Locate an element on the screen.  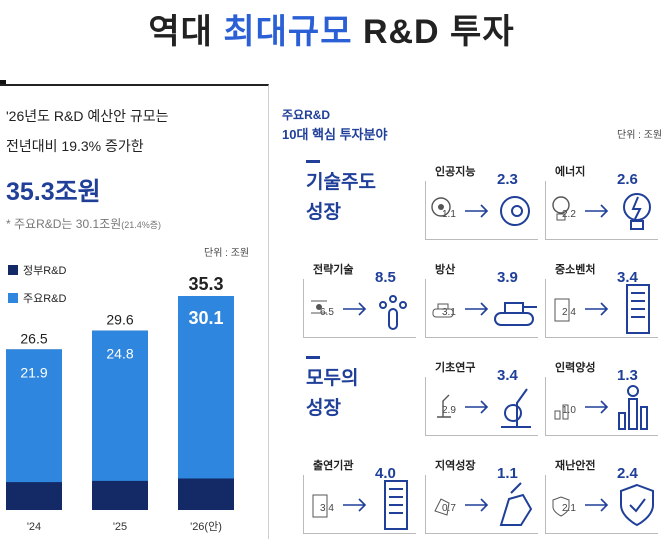
field-prev-value: 2.2 is located at coordinates (569, 214).